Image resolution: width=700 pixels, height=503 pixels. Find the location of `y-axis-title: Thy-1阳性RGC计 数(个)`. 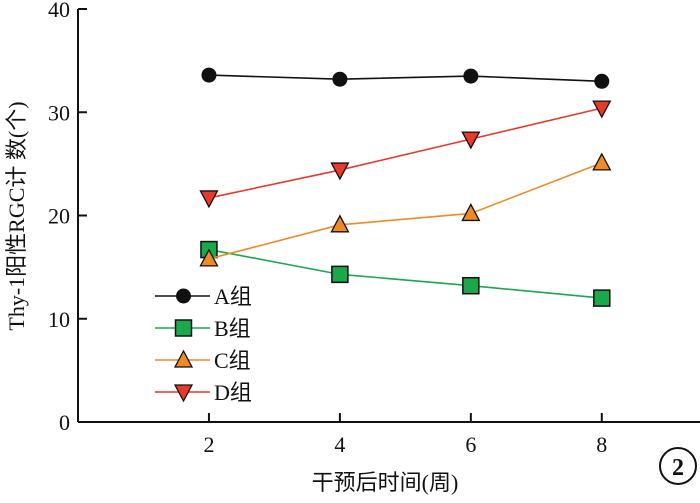

y-axis-title: Thy-1阳性RGC计 数(个) is located at coordinates (16, 215).